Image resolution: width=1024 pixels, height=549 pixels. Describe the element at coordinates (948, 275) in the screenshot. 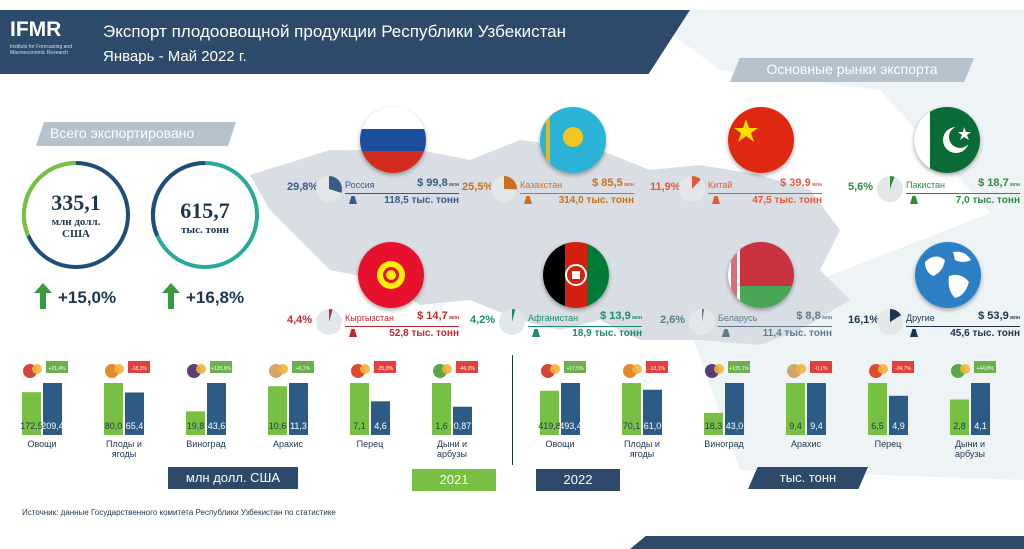

I see `flag-globe-icon` at that location.